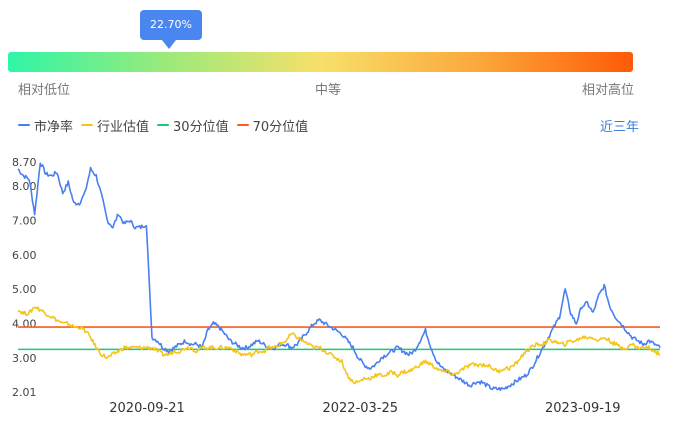 The width and height of the screenshot is (686, 442). Describe the element at coordinates (147, 408) in the screenshot. I see `x-tick-label: 2020-09-21` at that location.